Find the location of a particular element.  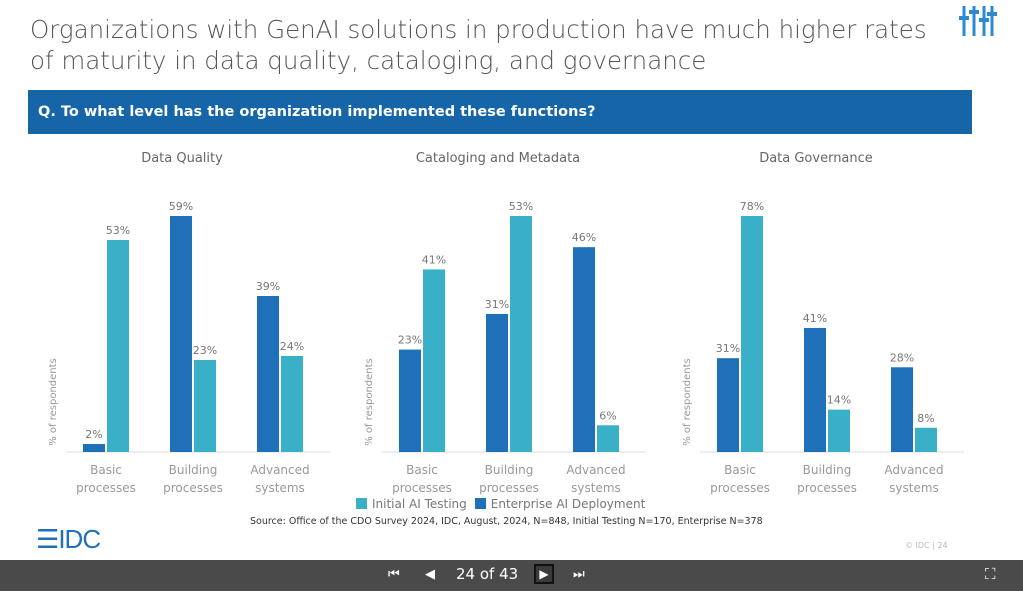

legend-initial: Initial AI Testing is located at coordinates (411, 504).